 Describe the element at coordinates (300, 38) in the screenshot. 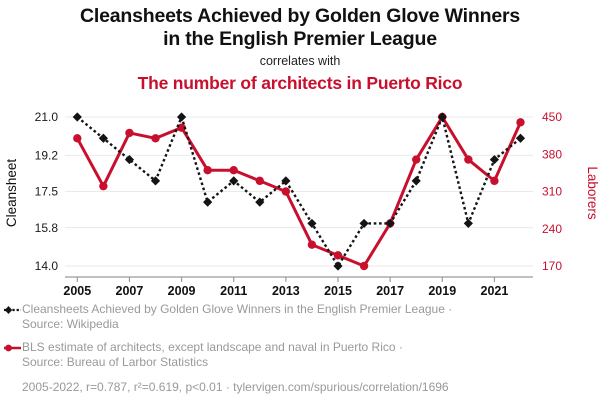

I see `main-title-line-2: in the English Premier League` at that location.